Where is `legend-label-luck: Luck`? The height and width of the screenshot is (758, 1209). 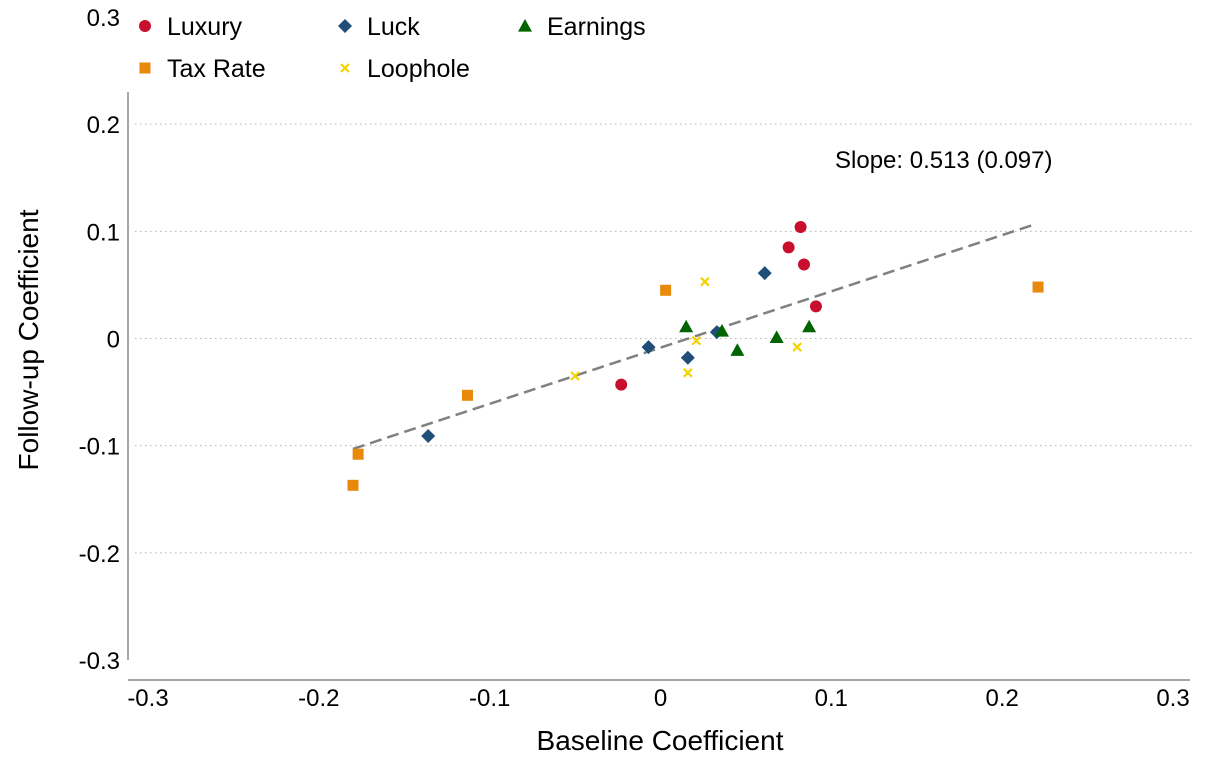
legend-label-luck: Luck is located at coordinates (393, 27).